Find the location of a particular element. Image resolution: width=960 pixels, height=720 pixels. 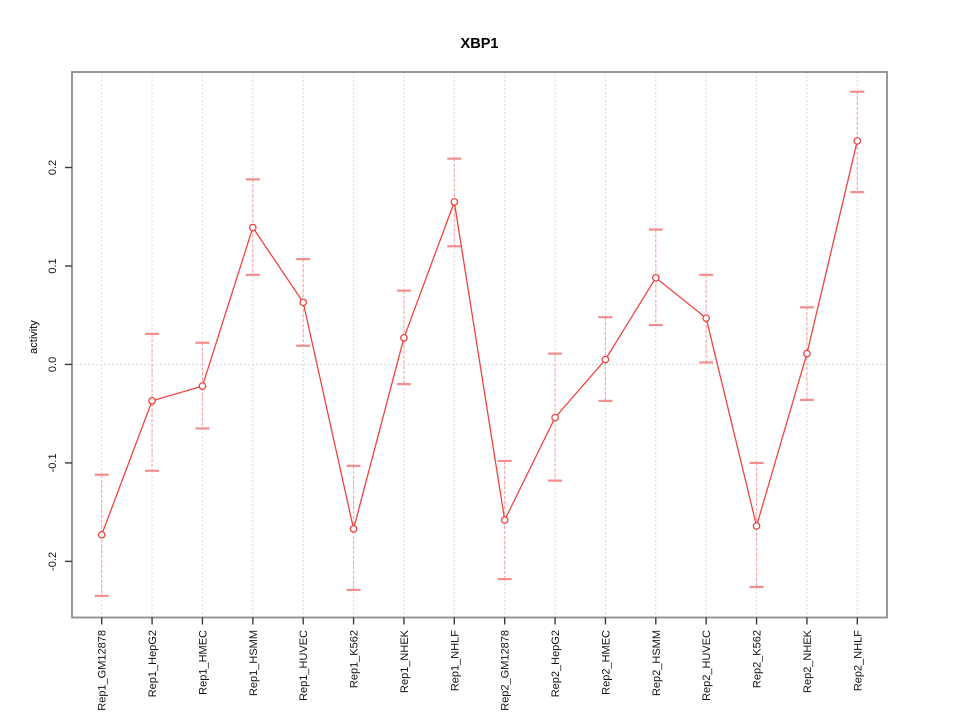

x-tick-label: Rep1_HUVEC is located at coordinates (304, 665).